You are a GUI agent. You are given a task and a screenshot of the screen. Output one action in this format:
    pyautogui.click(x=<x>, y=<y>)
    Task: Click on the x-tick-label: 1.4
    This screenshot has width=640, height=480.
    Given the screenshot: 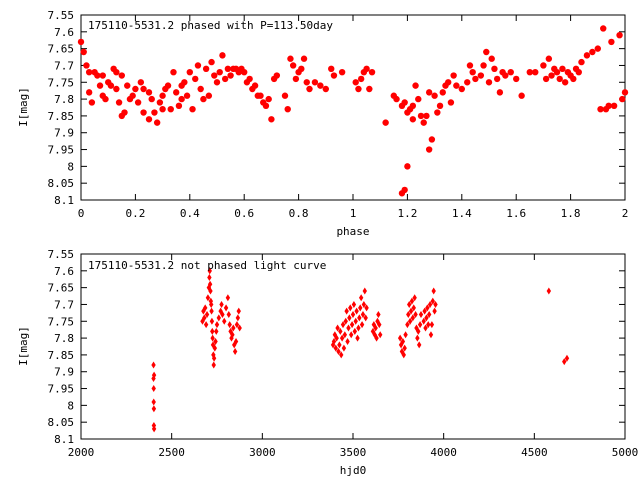 What is the action you would take?
    pyautogui.click(x=462, y=213)
    